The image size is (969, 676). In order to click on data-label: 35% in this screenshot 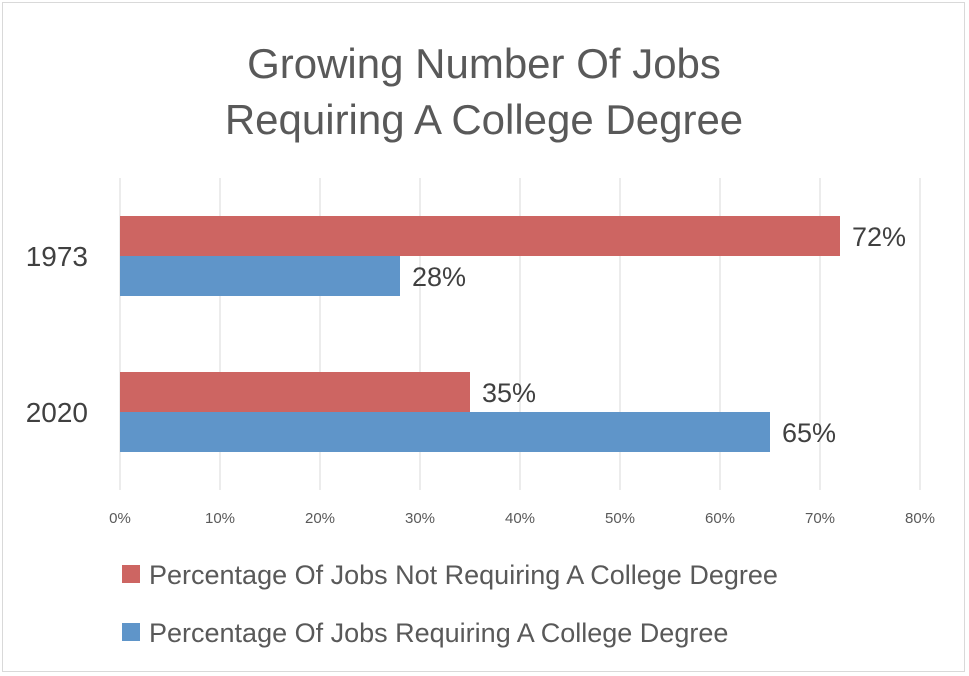, I will do `click(509, 393)`.